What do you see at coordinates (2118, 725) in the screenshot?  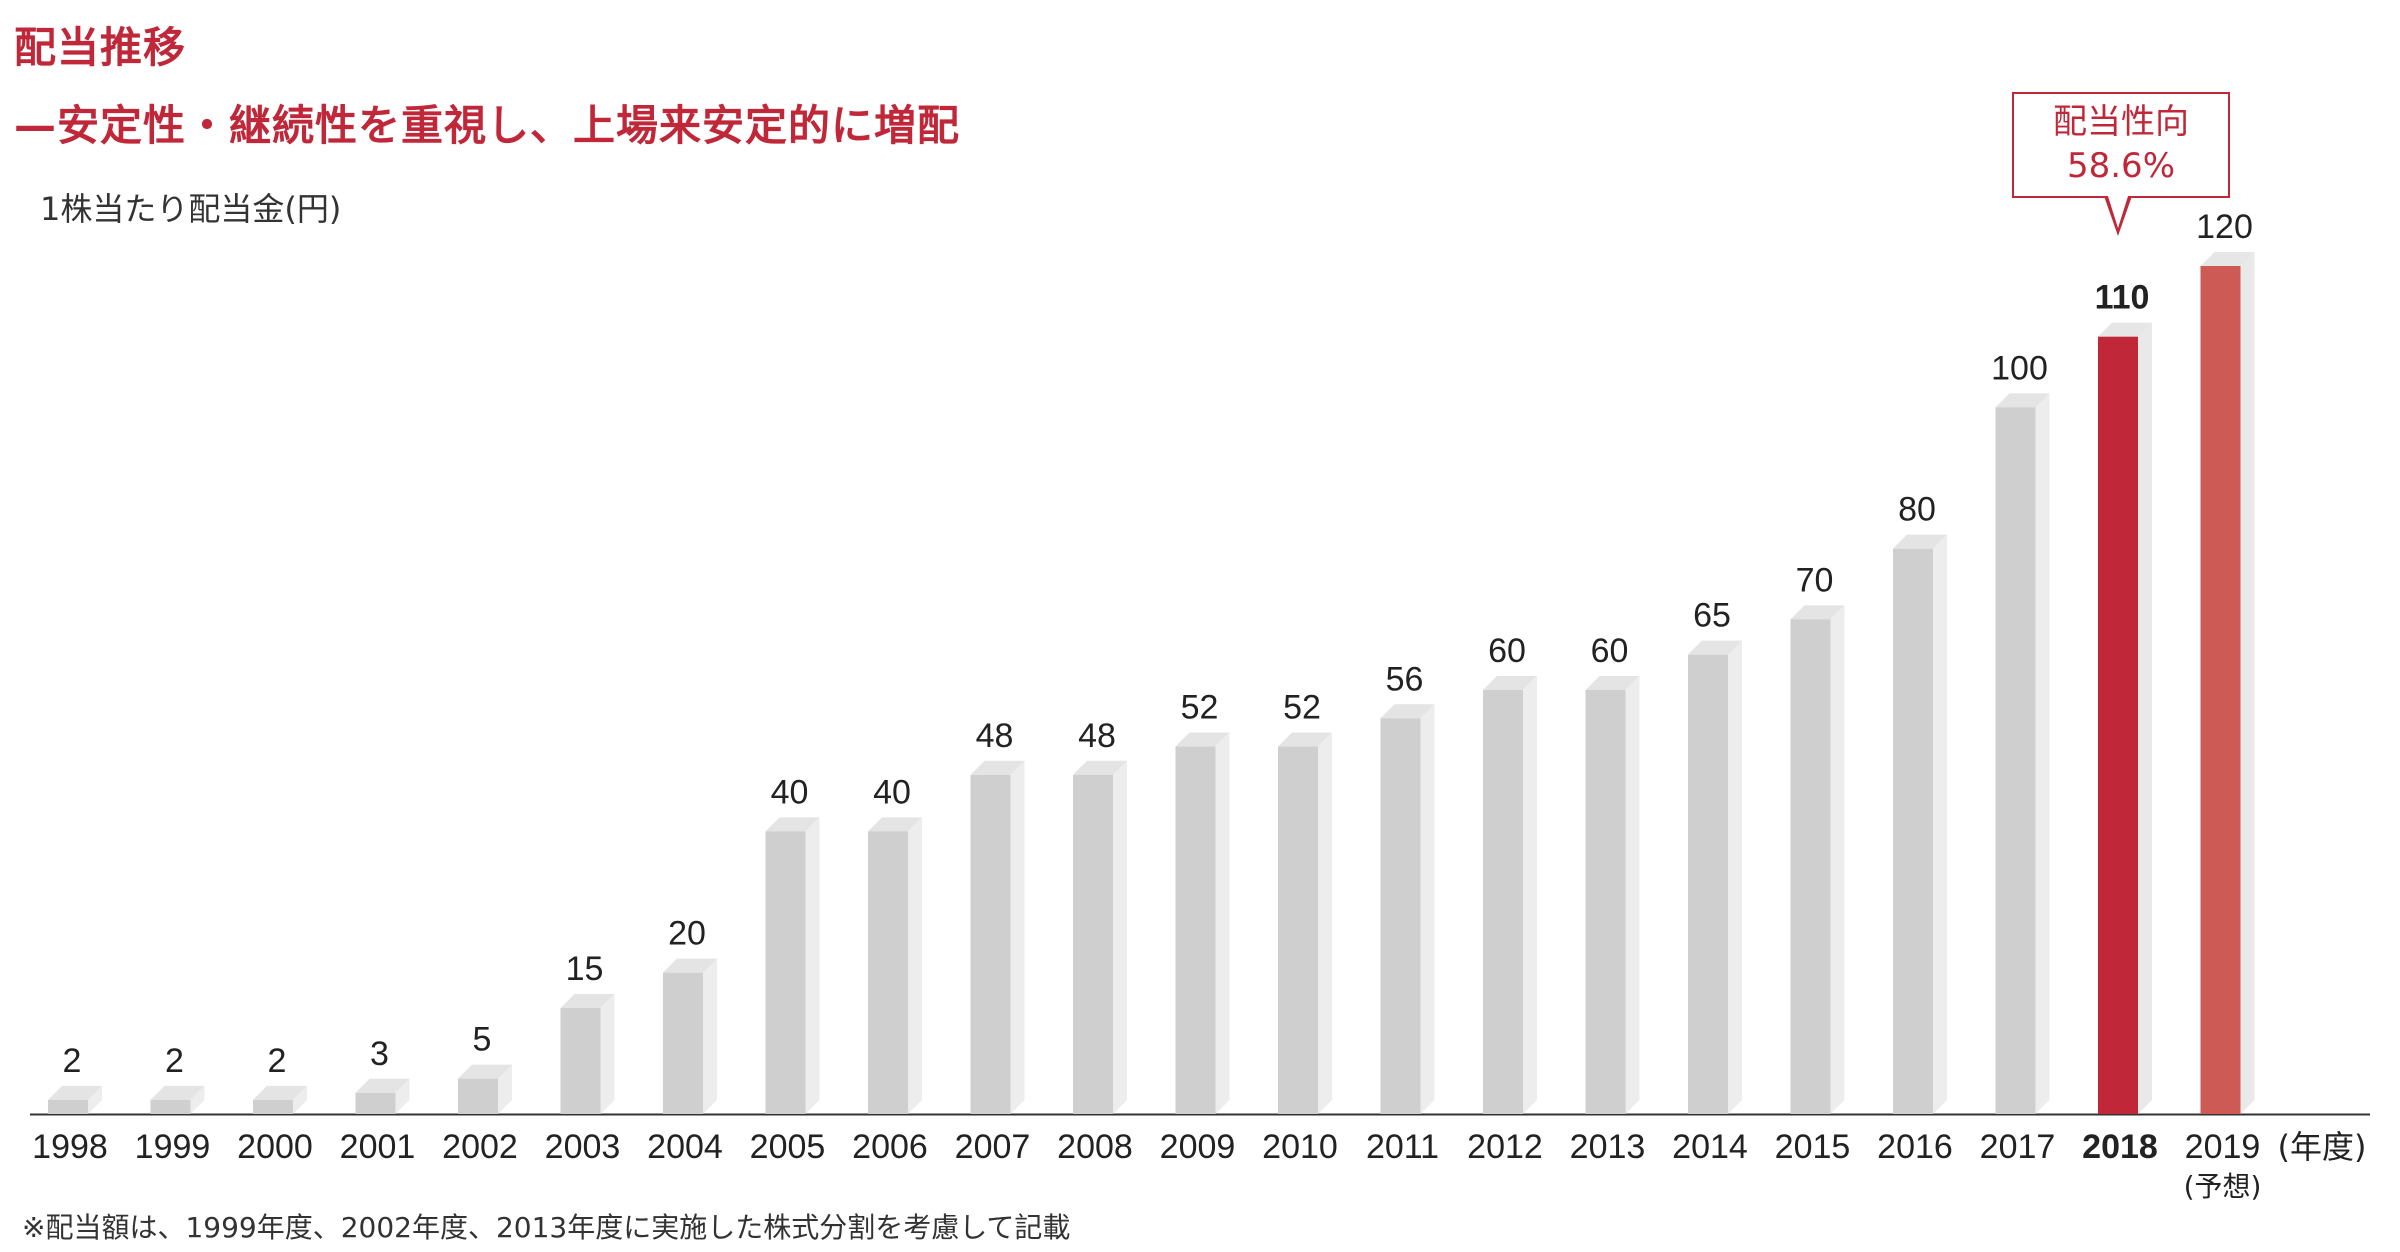 I see `bar-2018` at bounding box center [2118, 725].